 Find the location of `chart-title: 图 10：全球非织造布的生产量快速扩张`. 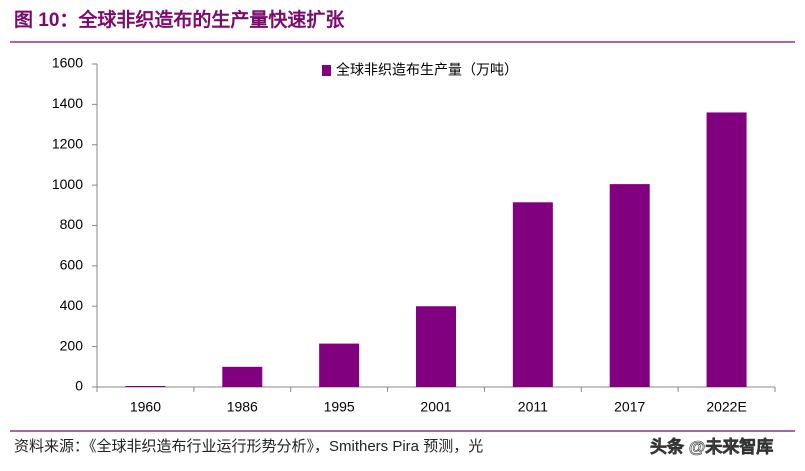

chart-title: 图 10：全球非织造布的生产量快速扩张 is located at coordinates (179, 19).